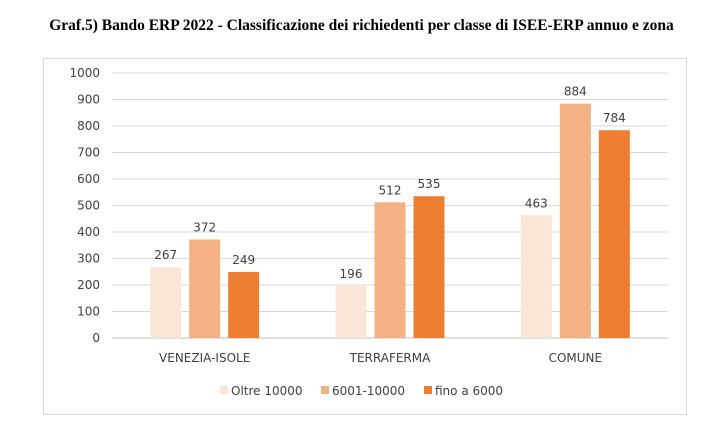 The image size is (723, 441). Describe the element at coordinates (429, 184) in the screenshot. I see `data-label: 535` at that location.